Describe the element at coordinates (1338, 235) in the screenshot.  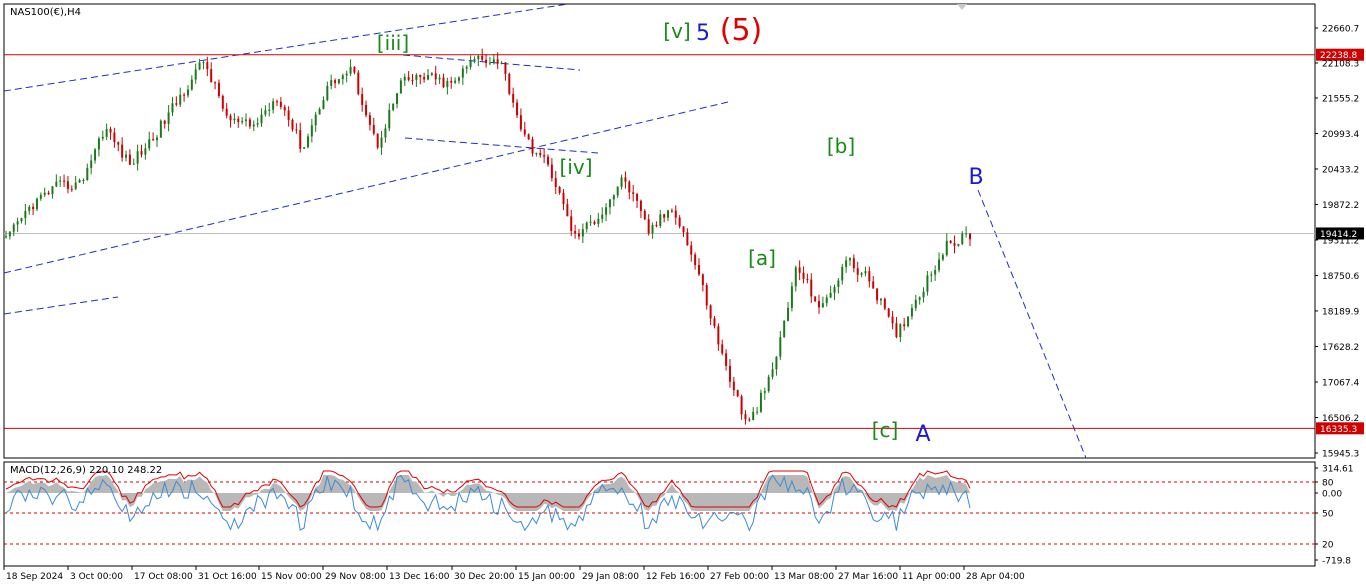
I see `current-price-label: 19414.2` at that location.